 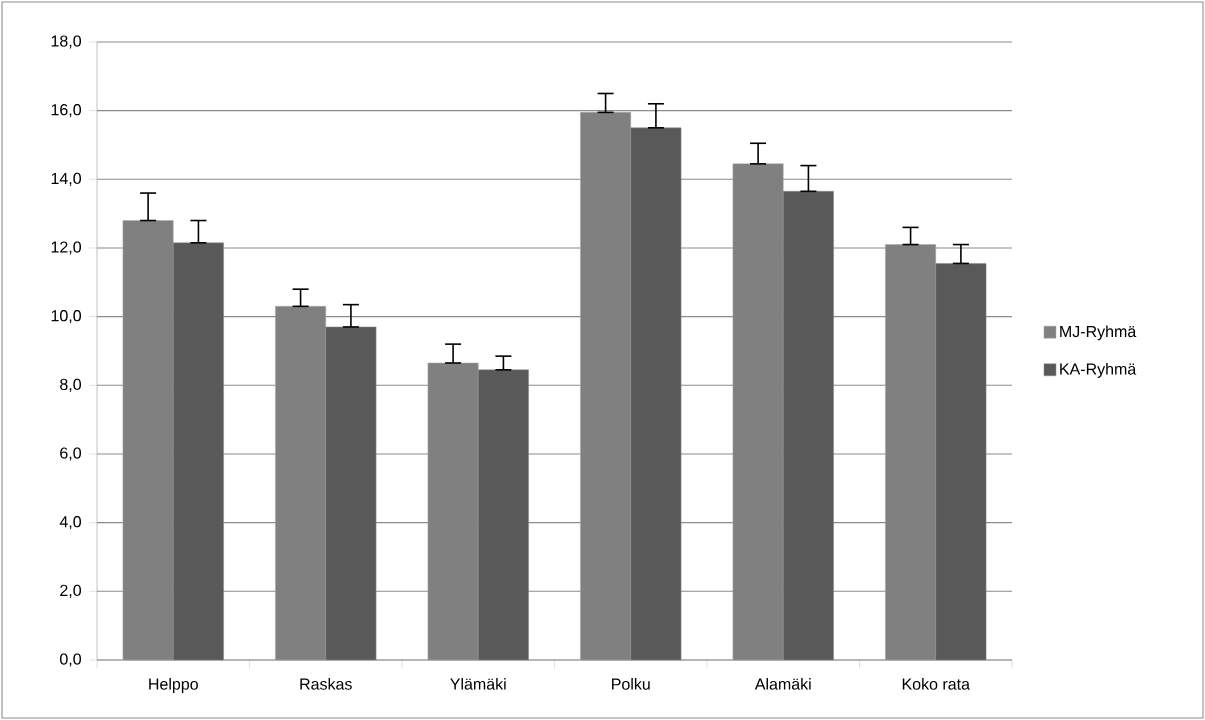 What do you see at coordinates (66, 248) in the screenshot?
I see `y-tick-label: 12,0` at bounding box center [66, 248].